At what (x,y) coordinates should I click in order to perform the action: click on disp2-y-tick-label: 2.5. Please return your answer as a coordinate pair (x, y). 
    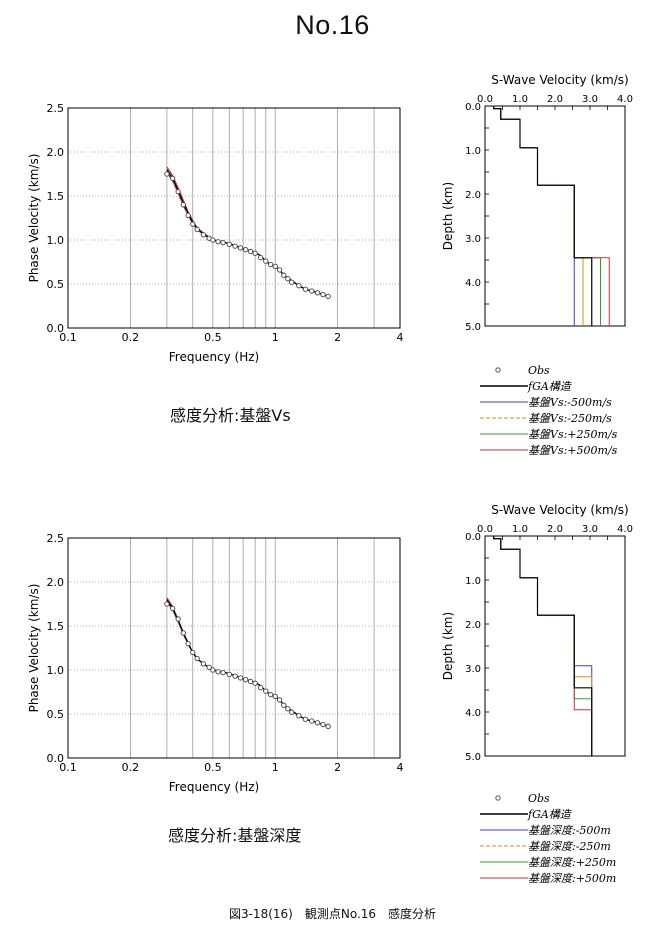
    Looking at the image, I should click on (56, 538).